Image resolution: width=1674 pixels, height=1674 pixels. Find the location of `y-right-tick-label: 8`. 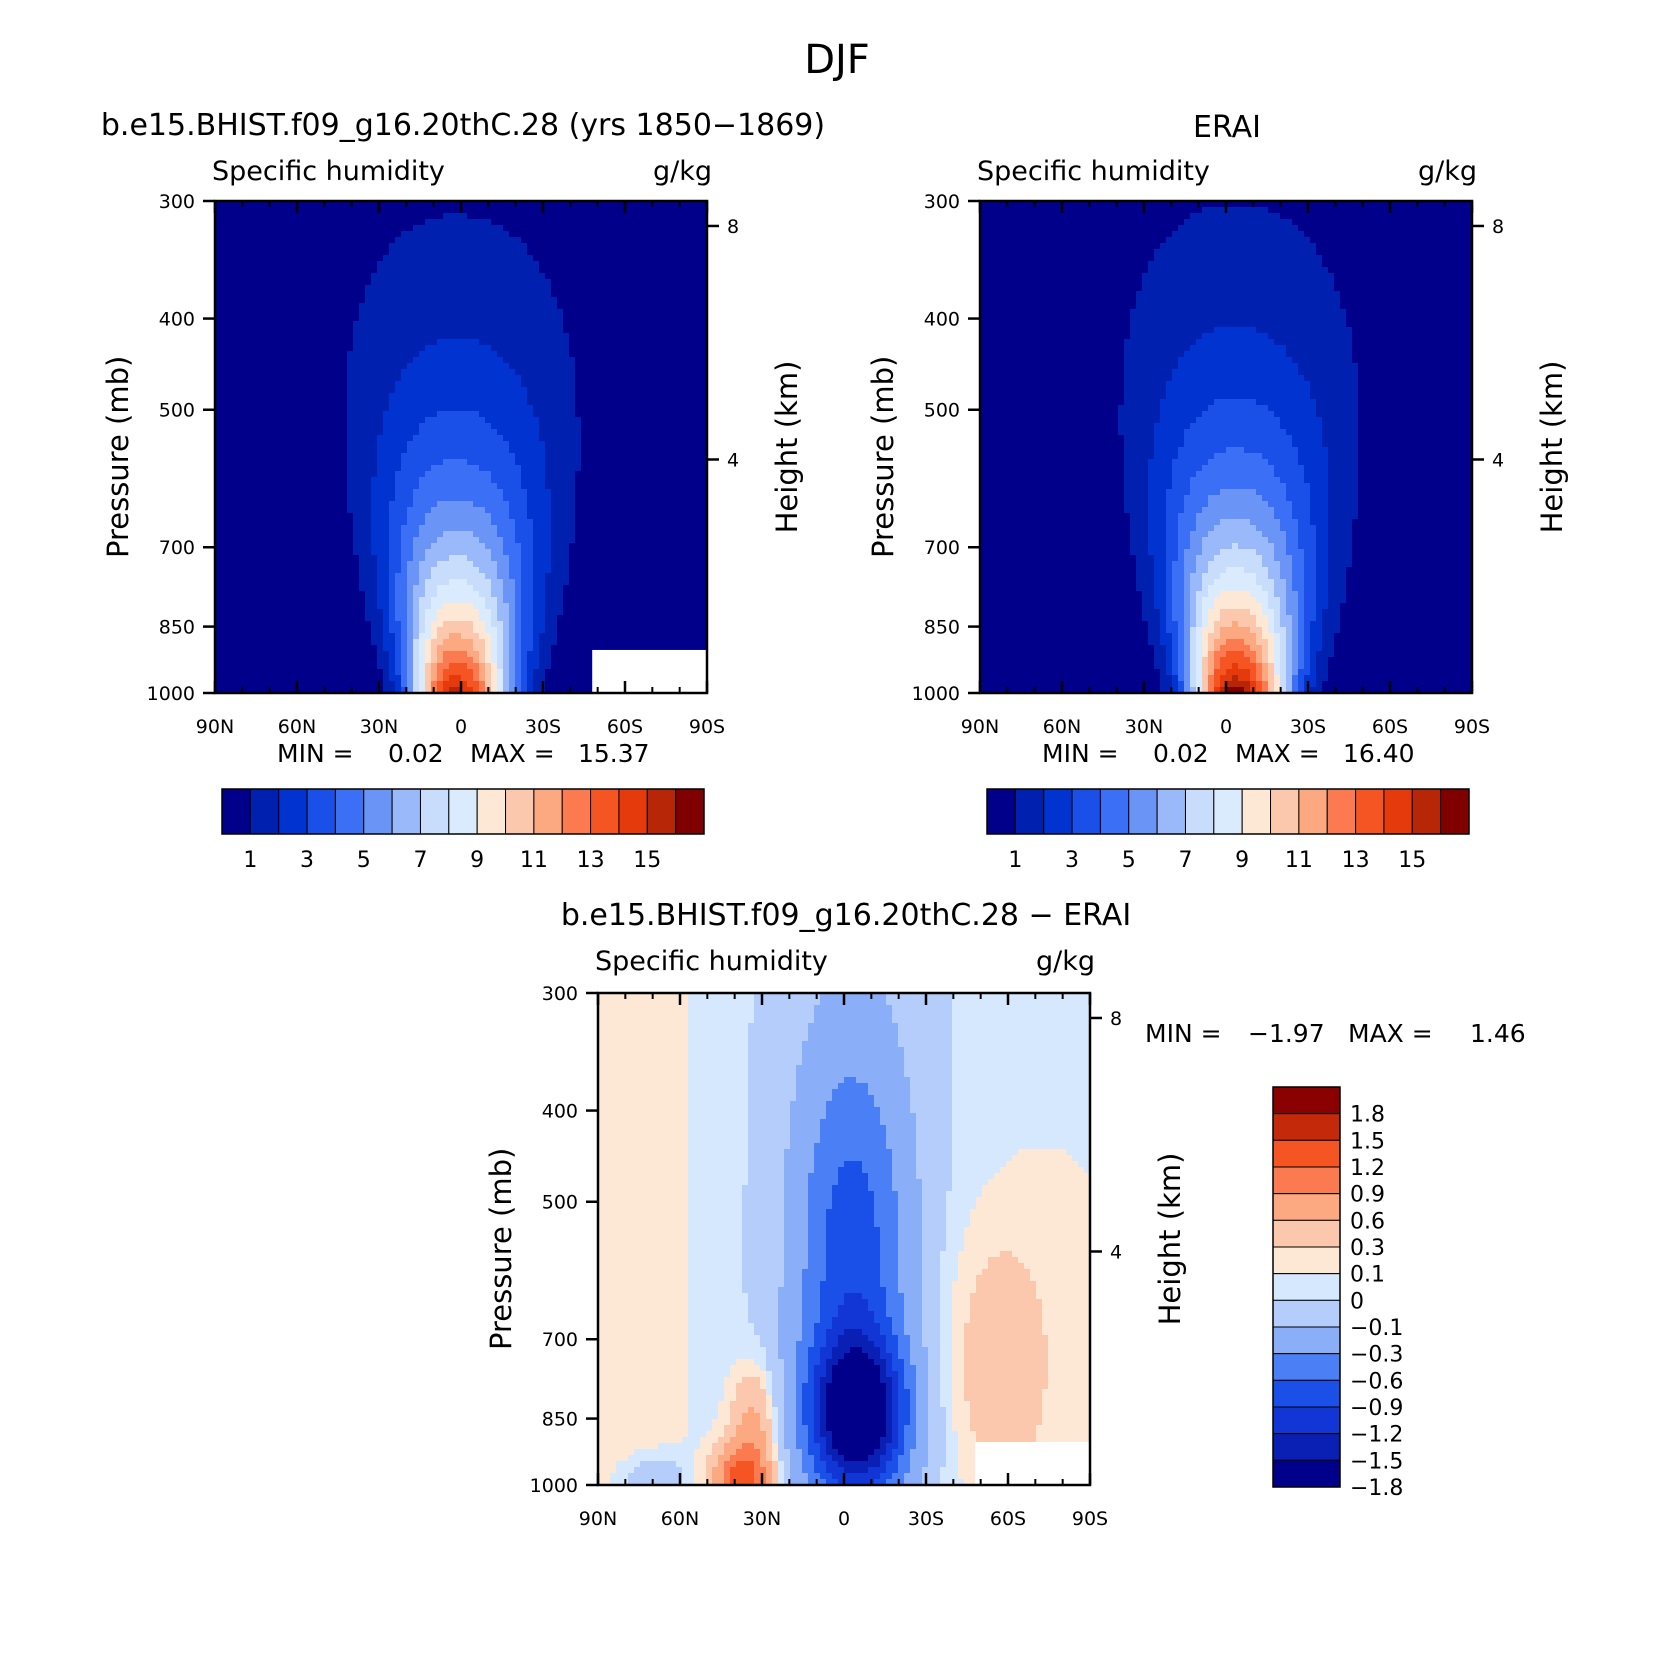

y-right-tick-label: 8 is located at coordinates (1116, 1019).